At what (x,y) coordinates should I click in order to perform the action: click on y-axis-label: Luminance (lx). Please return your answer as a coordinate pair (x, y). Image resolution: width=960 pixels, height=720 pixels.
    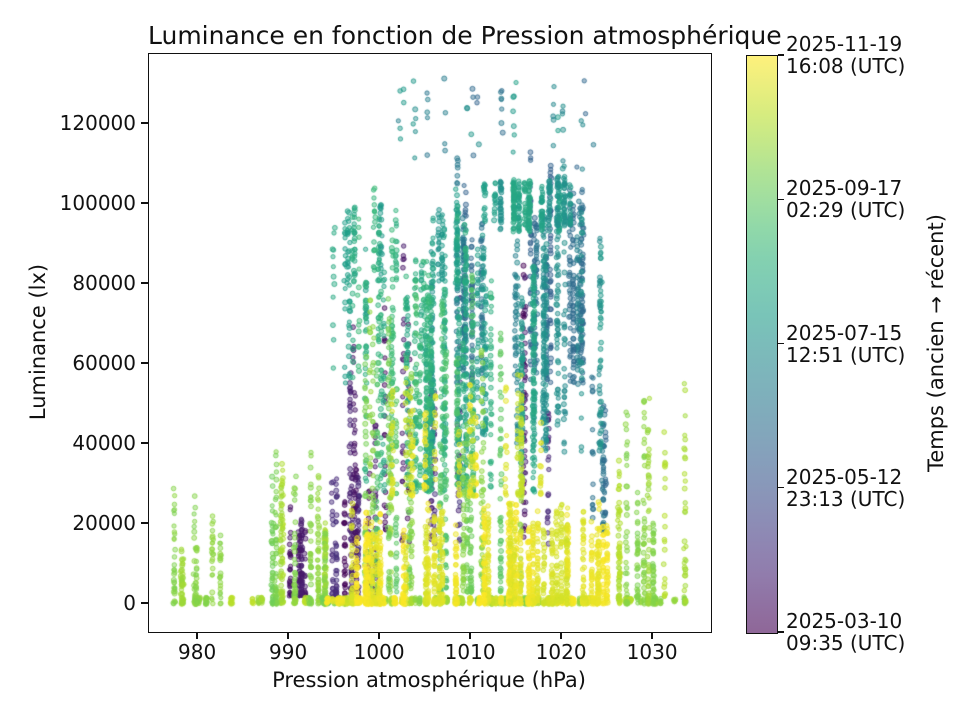
    Looking at the image, I should click on (38, 342).